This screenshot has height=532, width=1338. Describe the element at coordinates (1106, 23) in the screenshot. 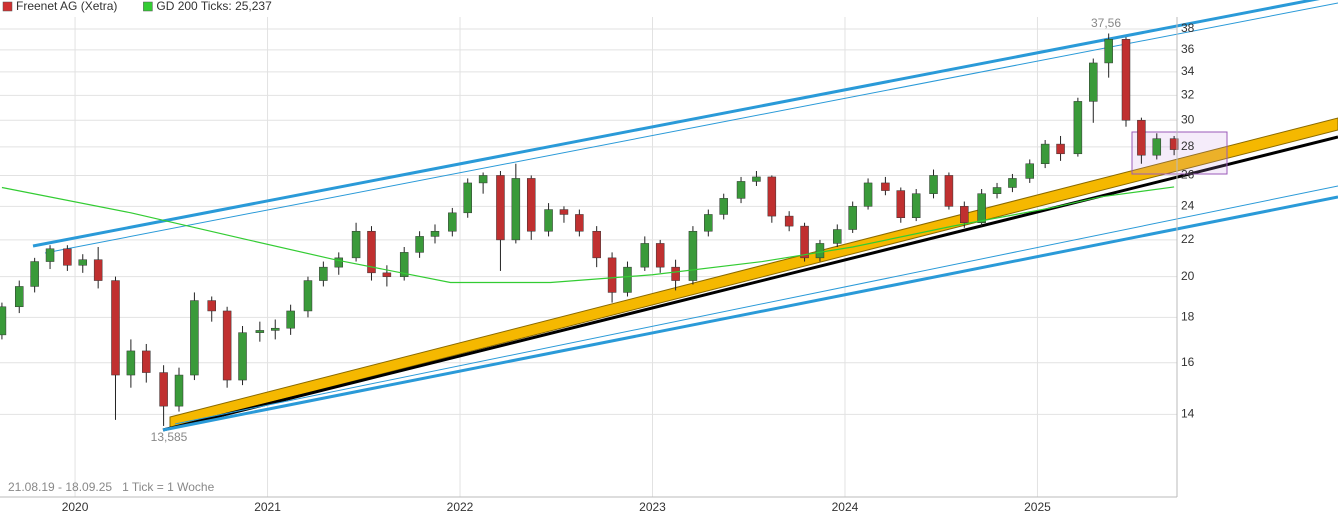

I see `high-label: 37,56` at that location.